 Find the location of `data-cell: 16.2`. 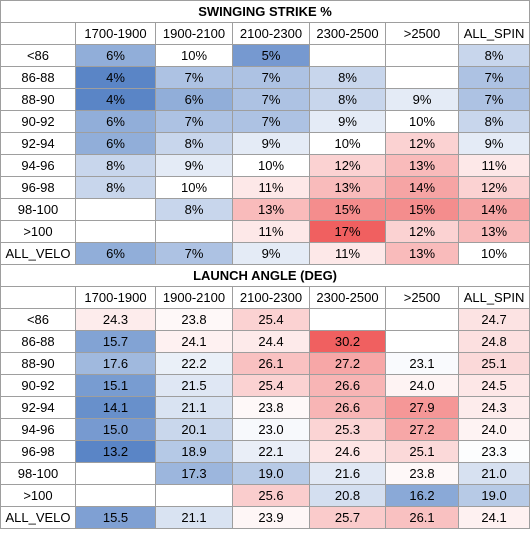

data-cell: 16.2 is located at coordinates (422, 495).